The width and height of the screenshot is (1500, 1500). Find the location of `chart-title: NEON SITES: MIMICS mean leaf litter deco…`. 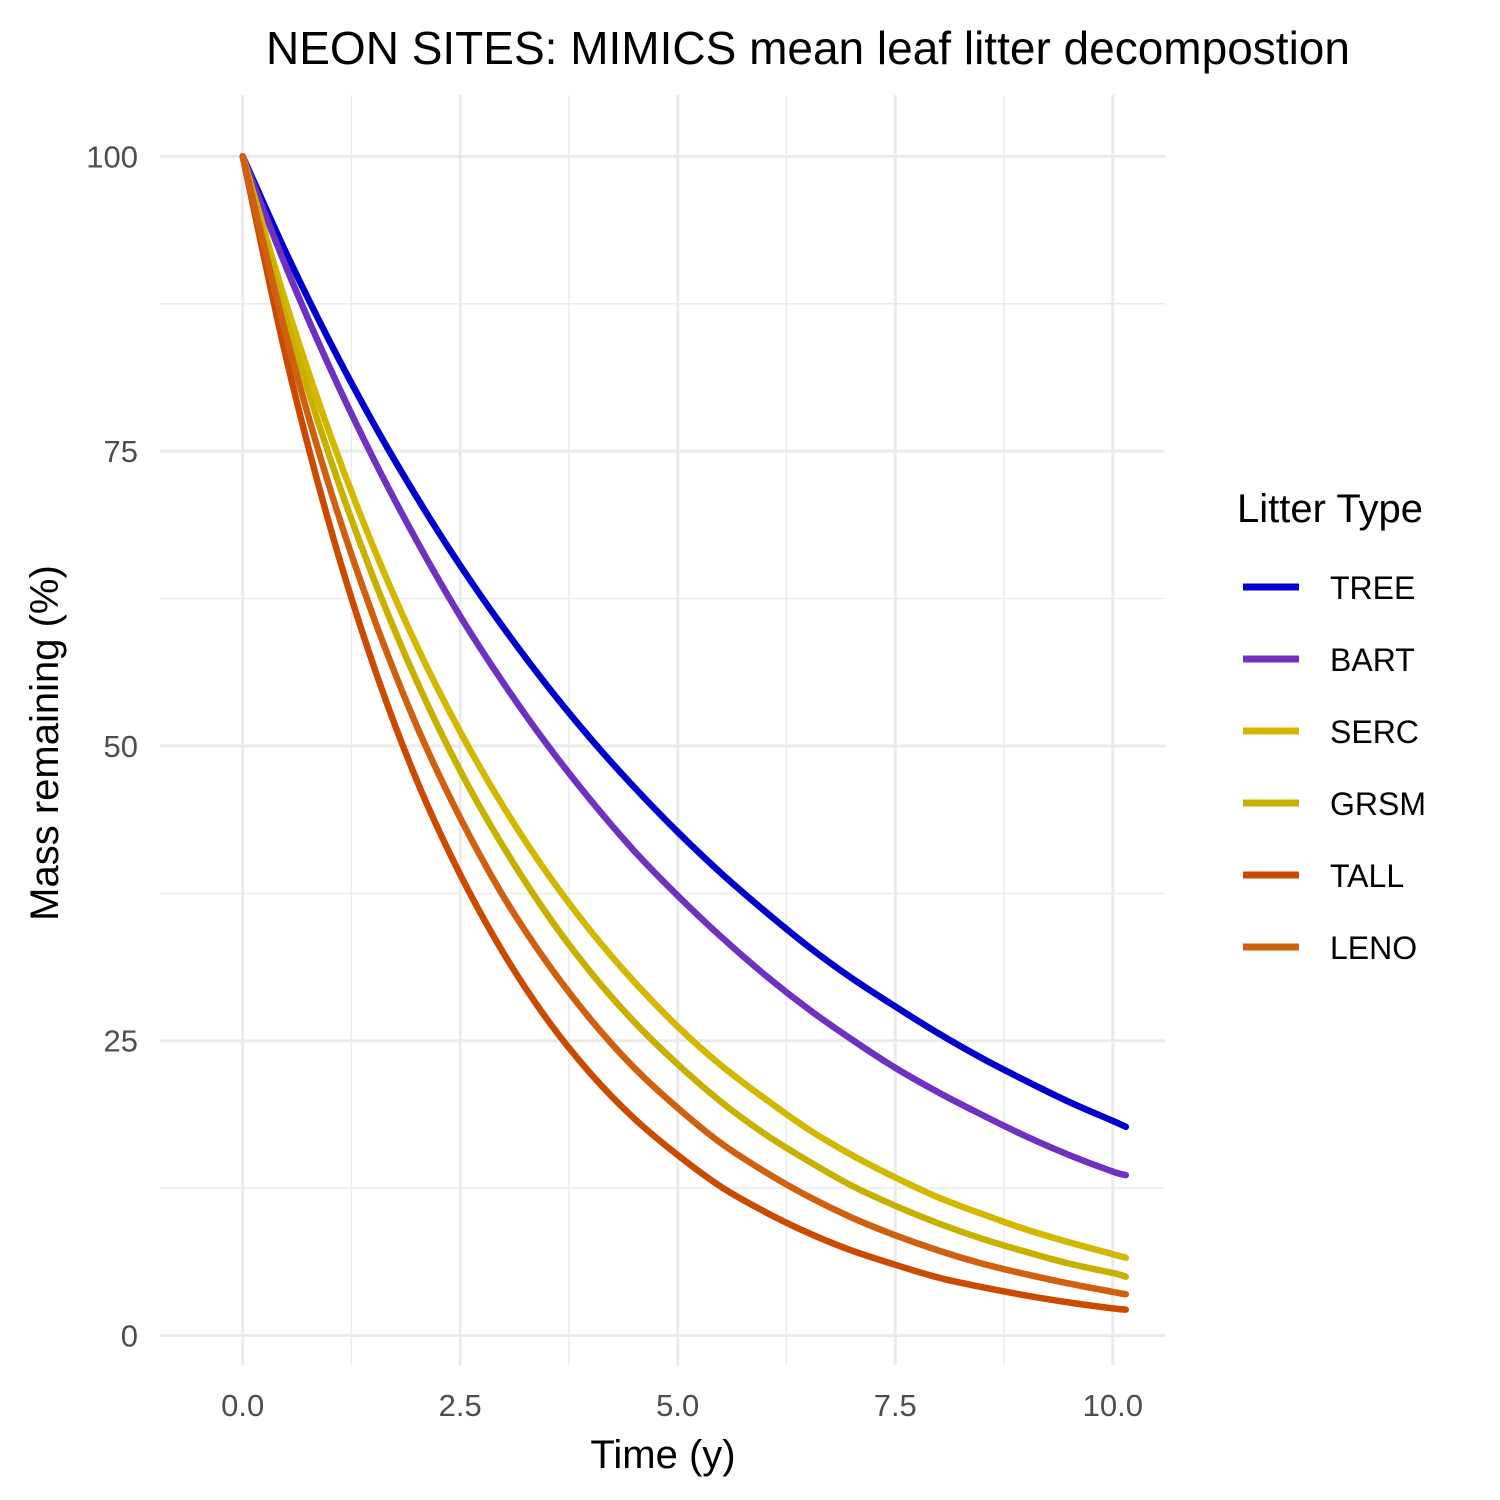

chart-title: NEON SITES: MIMICS mean leaf litter deco… is located at coordinates (808, 48).